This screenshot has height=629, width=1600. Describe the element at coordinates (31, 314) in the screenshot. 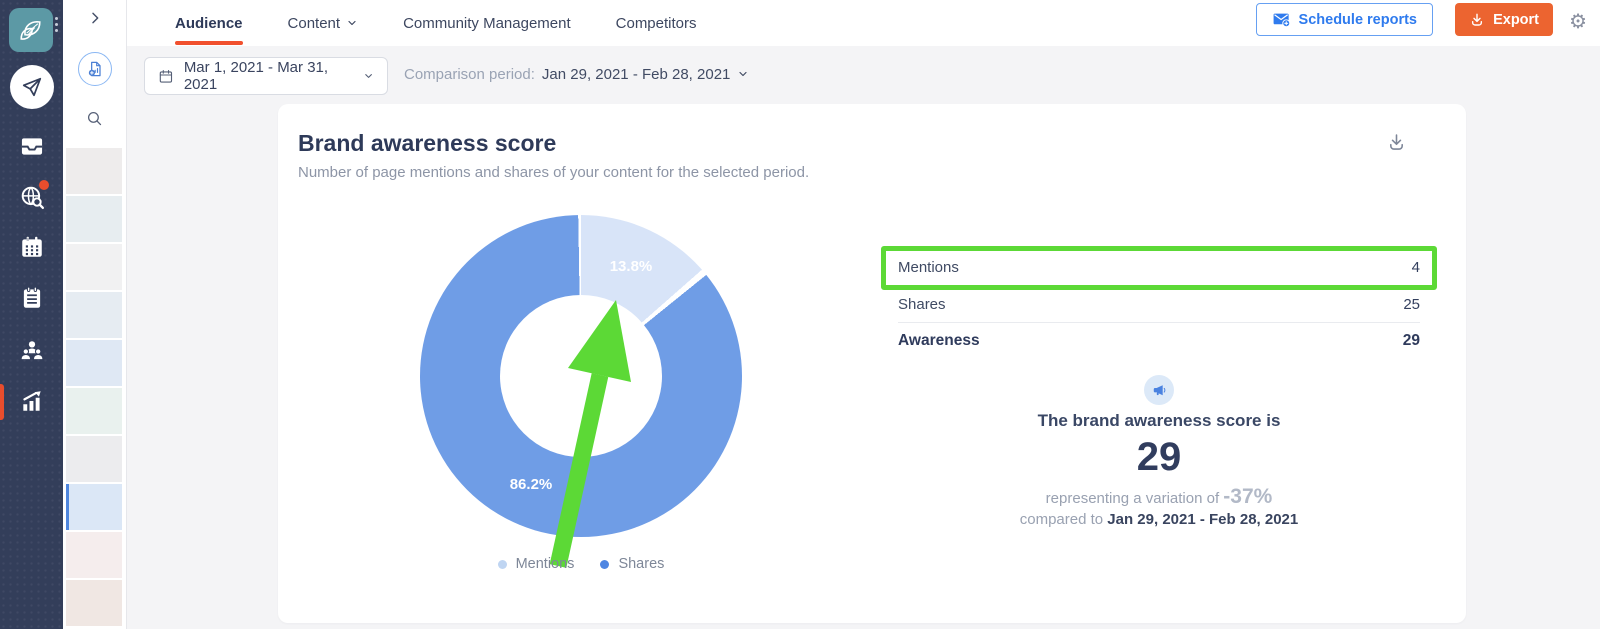

I see `primary-sidebar` at that location.